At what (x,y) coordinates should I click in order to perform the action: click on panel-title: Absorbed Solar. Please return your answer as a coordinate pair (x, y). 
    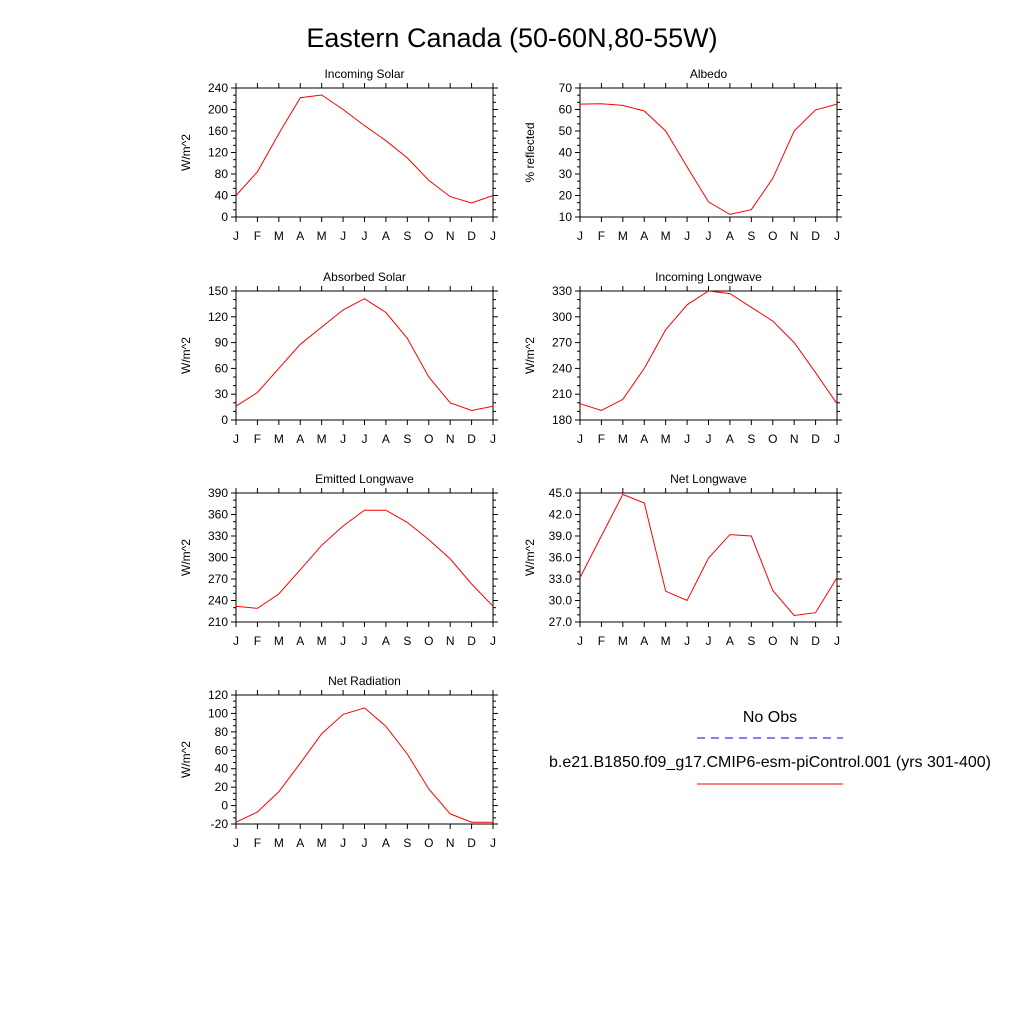
    Looking at the image, I should click on (364, 277).